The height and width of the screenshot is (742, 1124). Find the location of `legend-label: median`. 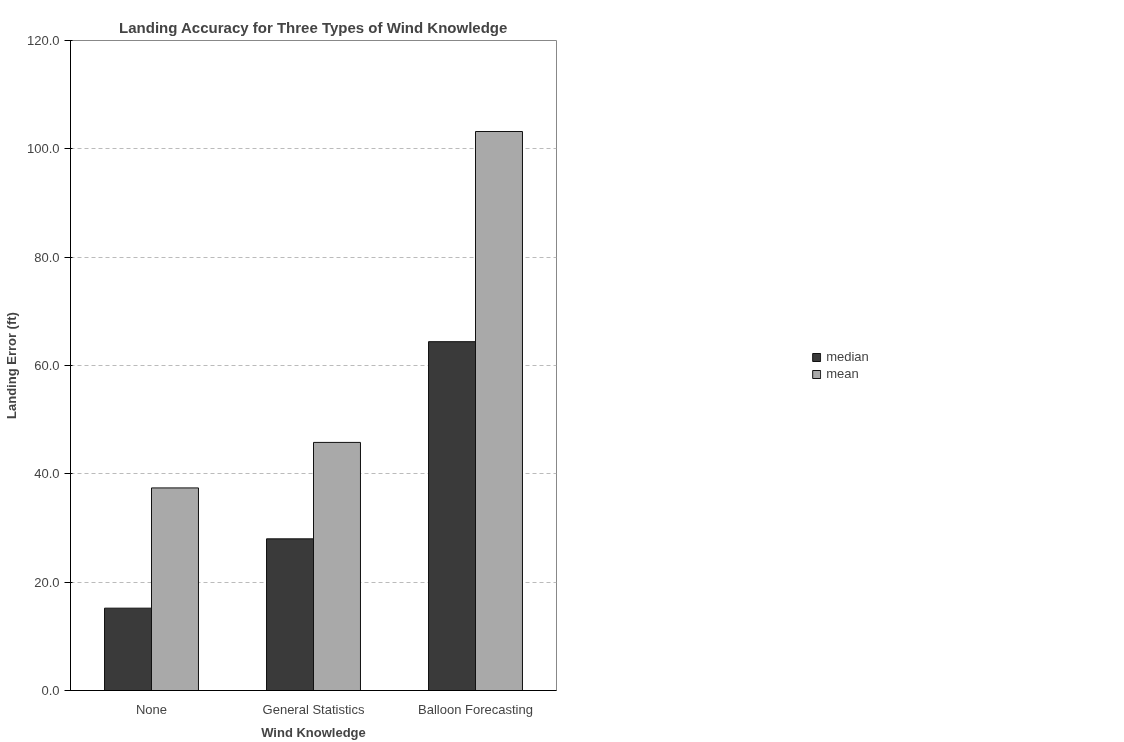

legend-label: median is located at coordinates (847, 356).